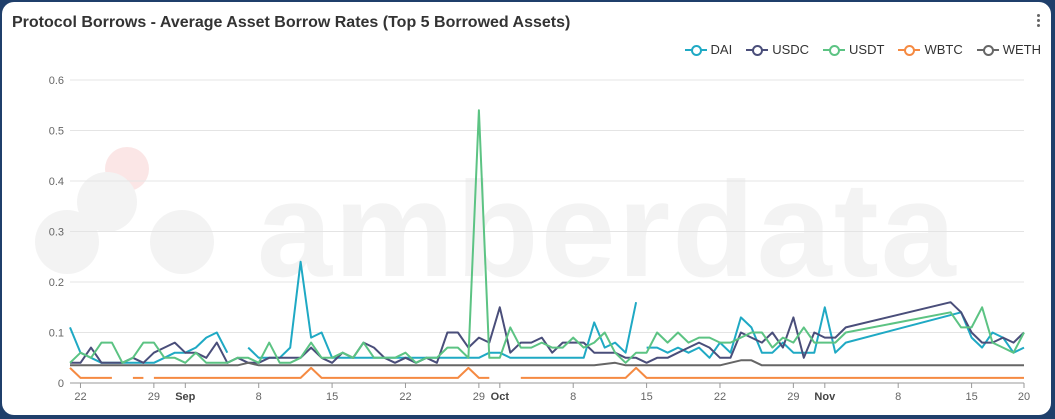  Describe the element at coordinates (124, 210) in the screenshot. I see `watermark-logo-mark` at that location.